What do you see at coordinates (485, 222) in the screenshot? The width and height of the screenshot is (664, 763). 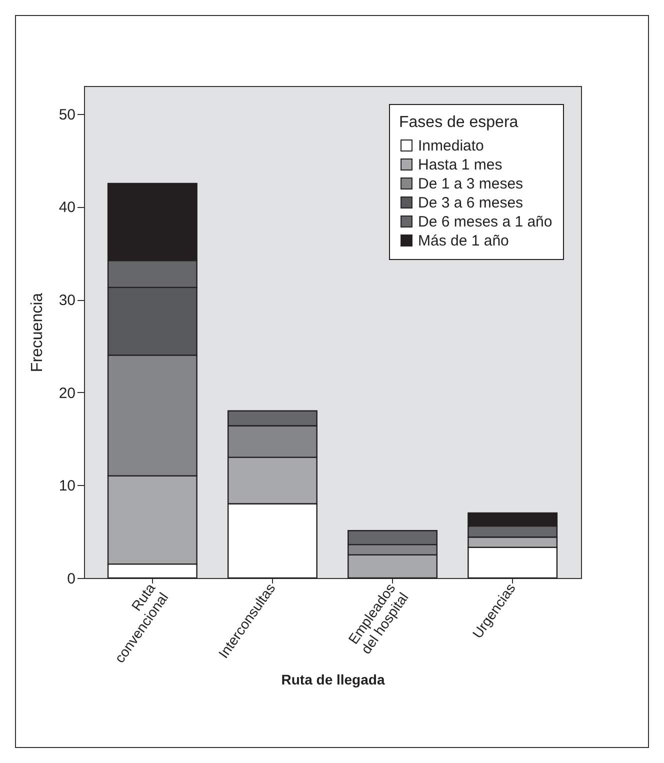 I see `legend-label: De 6 meses a 1 año` at bounding box center [485, 222].